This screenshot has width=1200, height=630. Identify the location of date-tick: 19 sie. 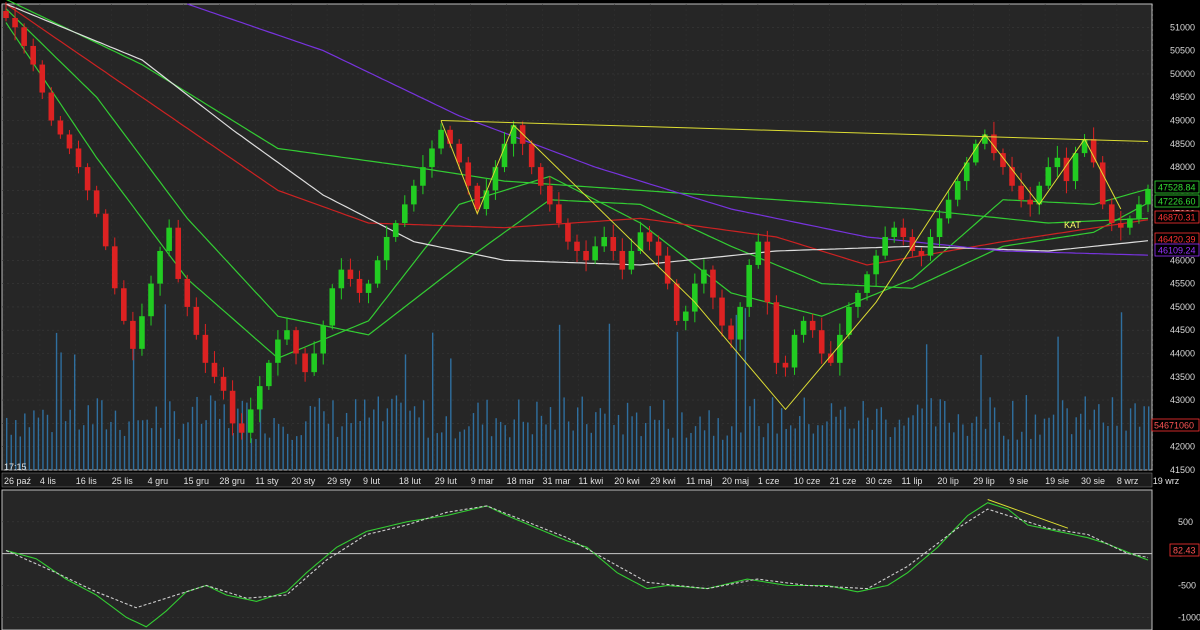
(1057, 481).